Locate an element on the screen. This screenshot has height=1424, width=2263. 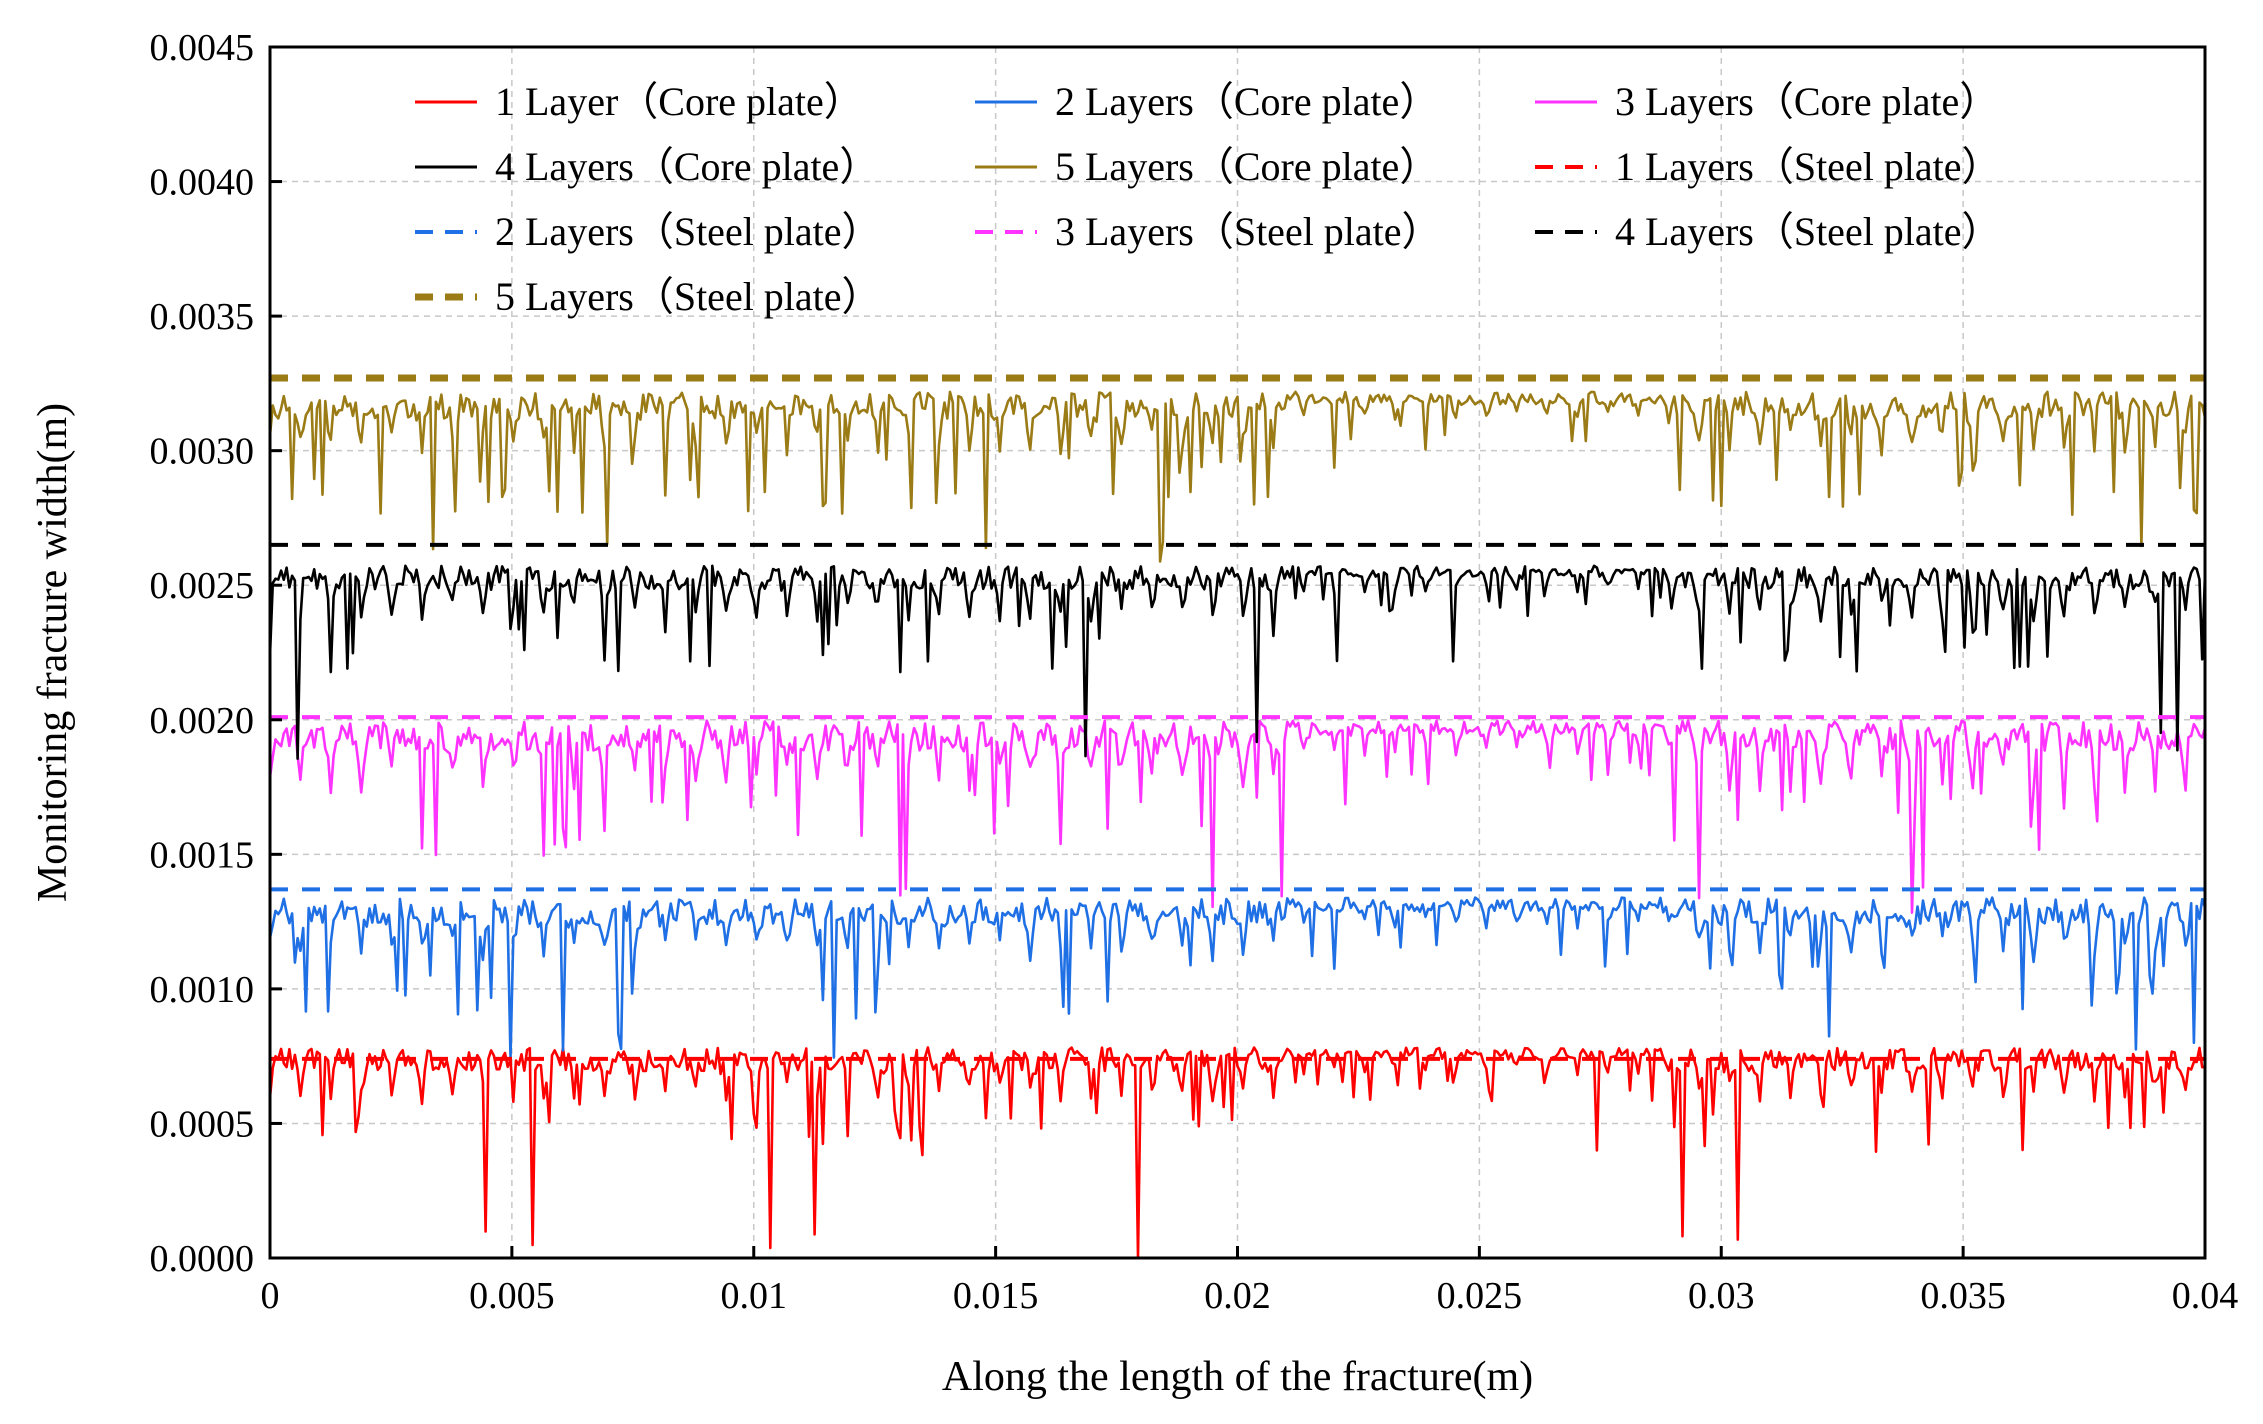
legend-label: 1 Layers（Steel plate） is located at coordinates (1808, 166).